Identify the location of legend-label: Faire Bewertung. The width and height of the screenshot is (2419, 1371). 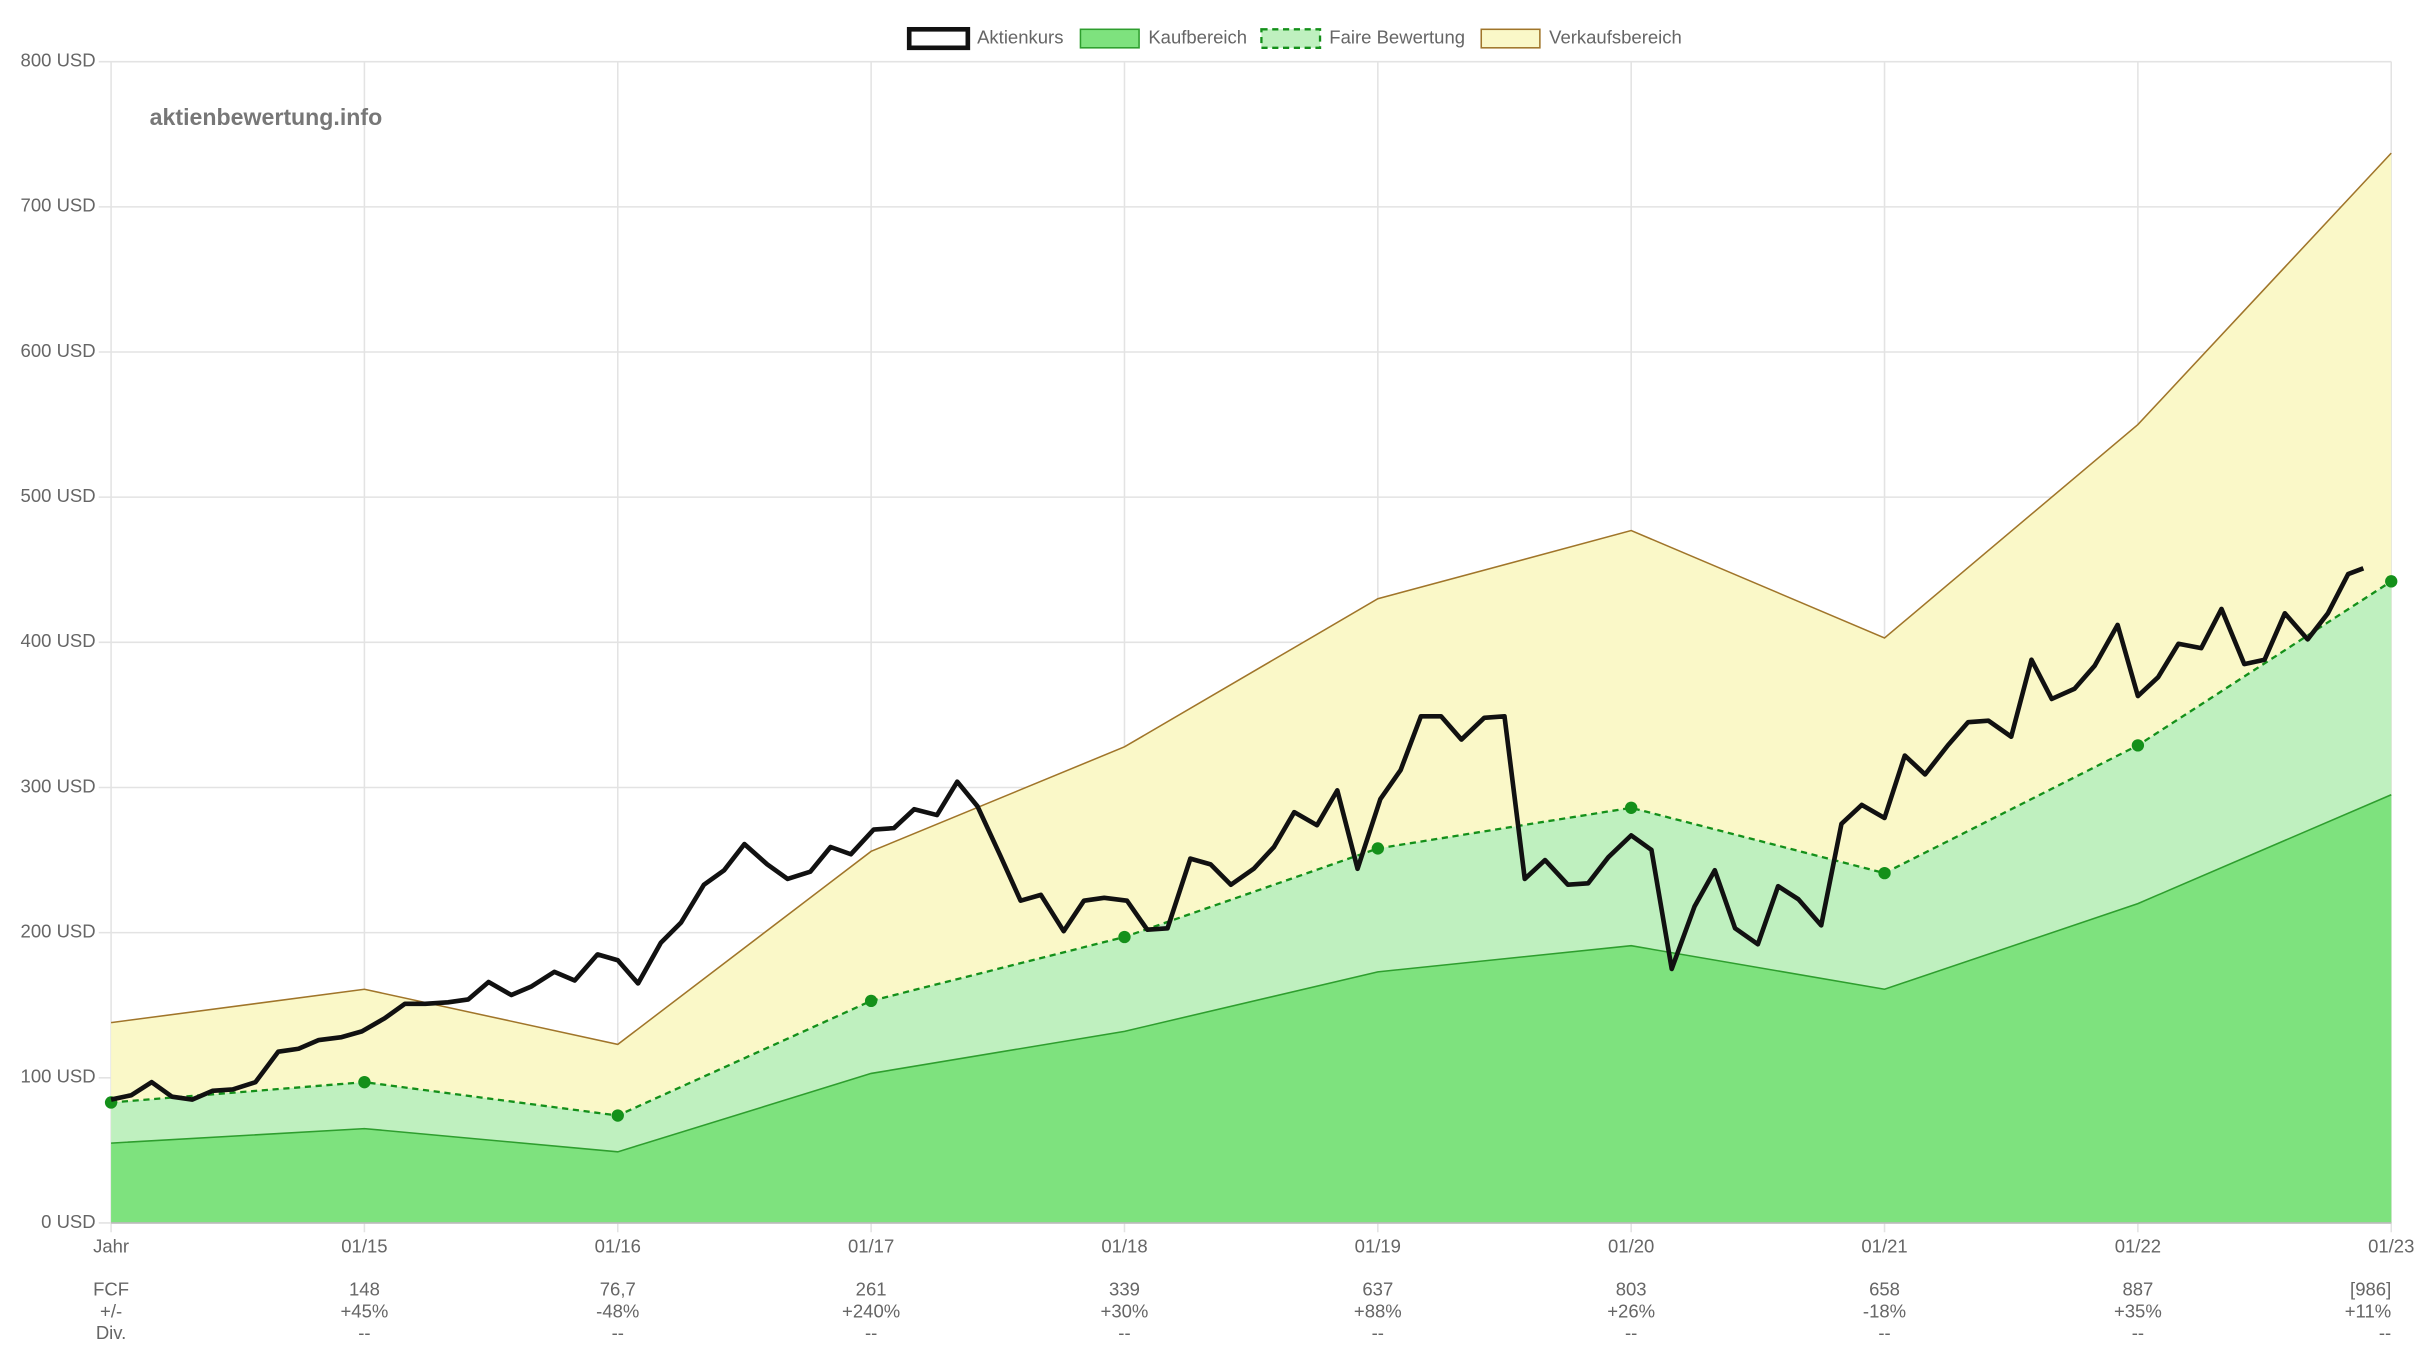
(1397, 36).